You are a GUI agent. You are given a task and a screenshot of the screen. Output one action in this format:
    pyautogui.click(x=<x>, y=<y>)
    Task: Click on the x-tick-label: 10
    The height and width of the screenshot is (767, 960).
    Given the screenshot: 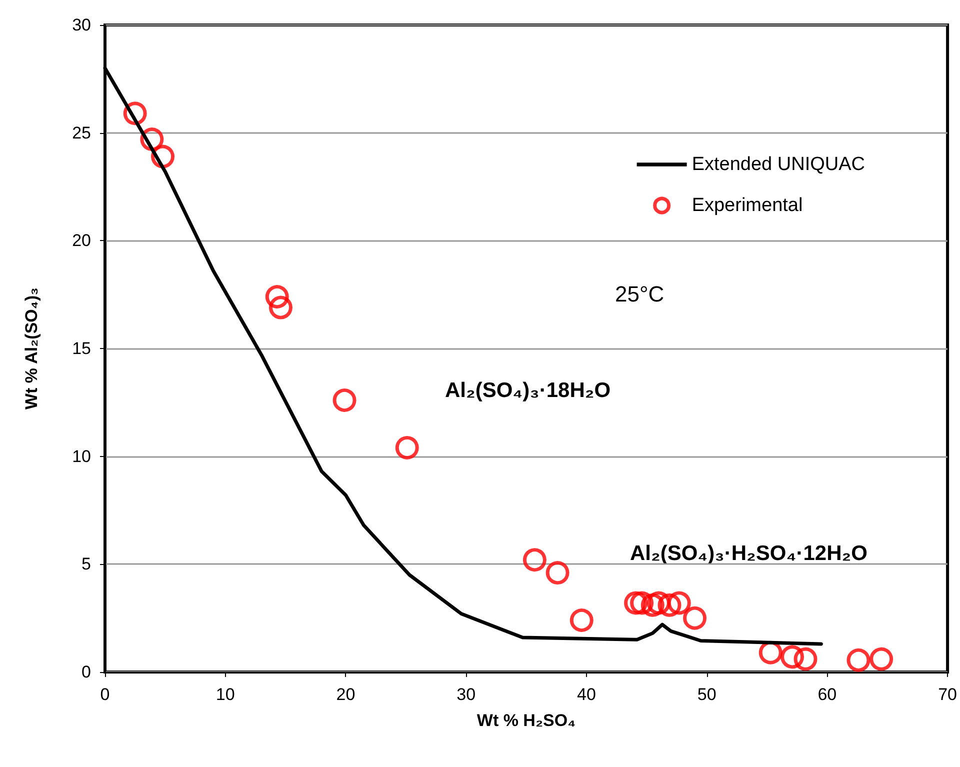 What is the action you would take?
    pyautogui.click(x=225, y=694)
    